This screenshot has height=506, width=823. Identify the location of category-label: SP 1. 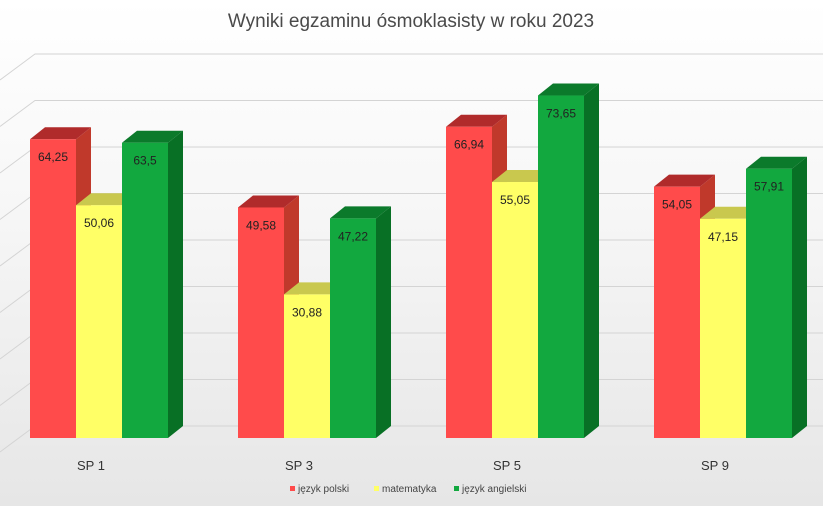
(91, 465).